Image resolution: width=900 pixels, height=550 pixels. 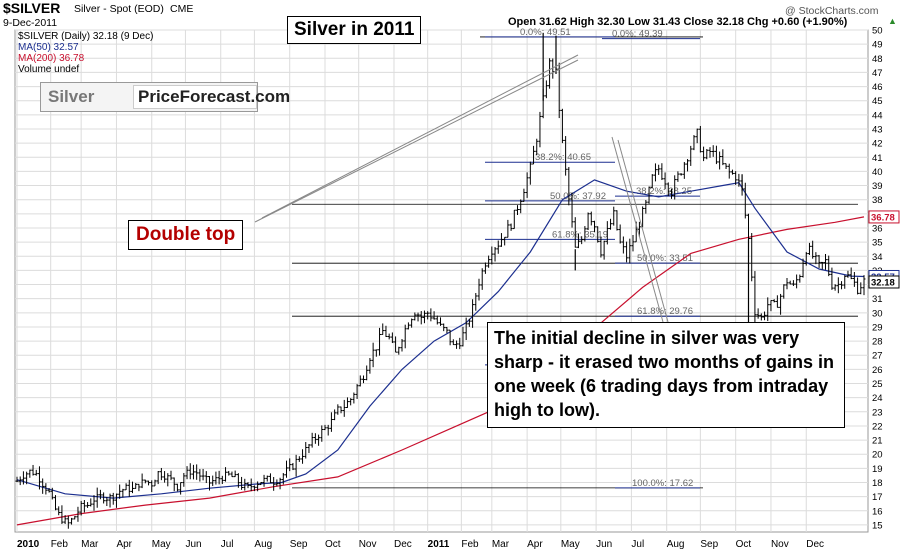 I want to click on y-tick-label: 15, so click(x=877, y=525).